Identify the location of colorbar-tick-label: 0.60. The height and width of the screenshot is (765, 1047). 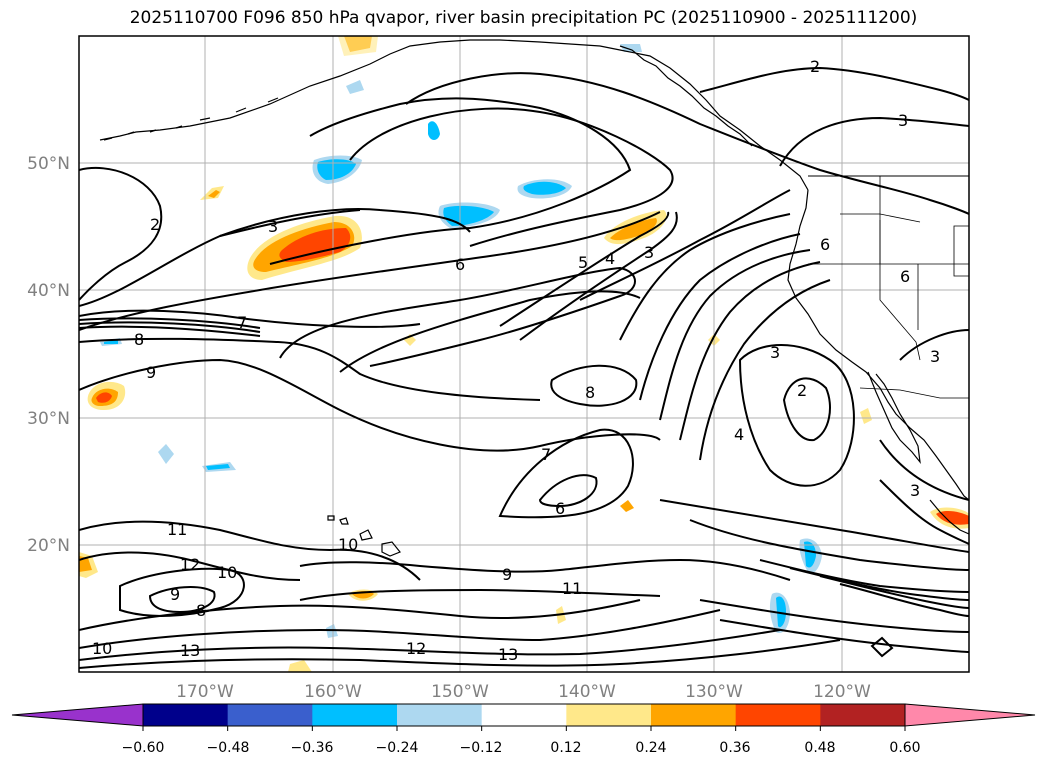
(904, 748).